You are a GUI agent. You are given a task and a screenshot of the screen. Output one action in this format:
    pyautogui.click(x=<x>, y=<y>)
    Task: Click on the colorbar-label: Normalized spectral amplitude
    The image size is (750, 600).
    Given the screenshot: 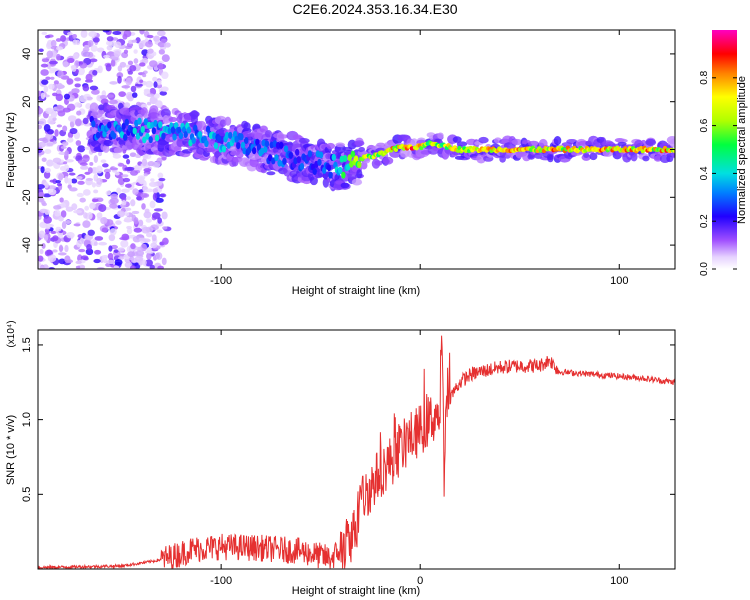 What is the action you would take?
    pyautogui.click(x=742, y=150)
    